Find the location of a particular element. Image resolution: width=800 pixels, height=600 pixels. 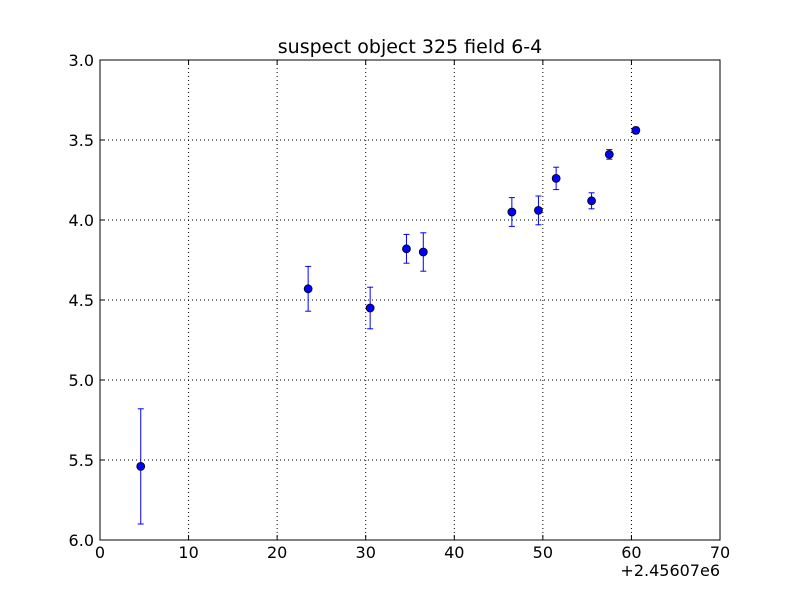

y-tick-label: 5.5 is located at coordinates (81, 460).